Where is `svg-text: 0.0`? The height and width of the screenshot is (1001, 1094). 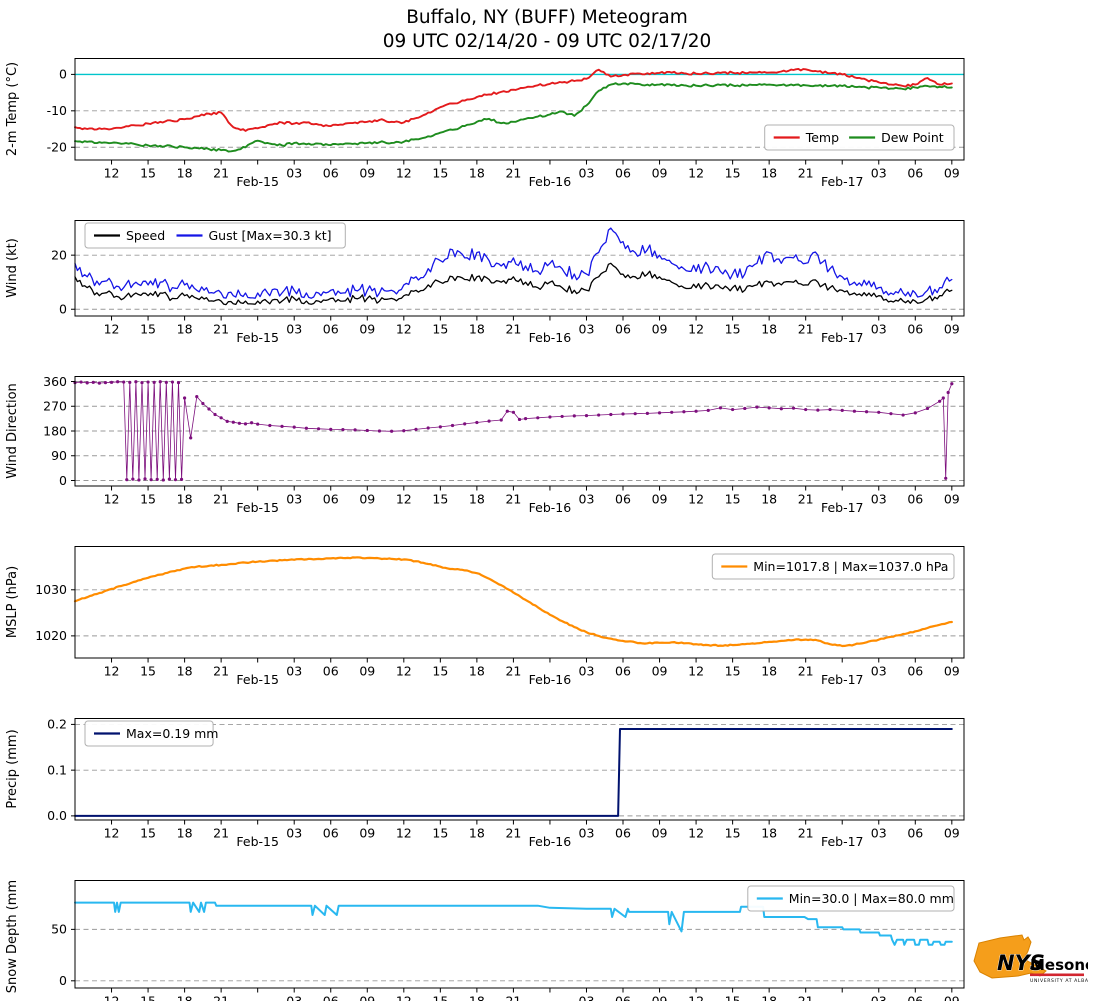
svg-text: 0.0 is located at coordinates (57, 815).